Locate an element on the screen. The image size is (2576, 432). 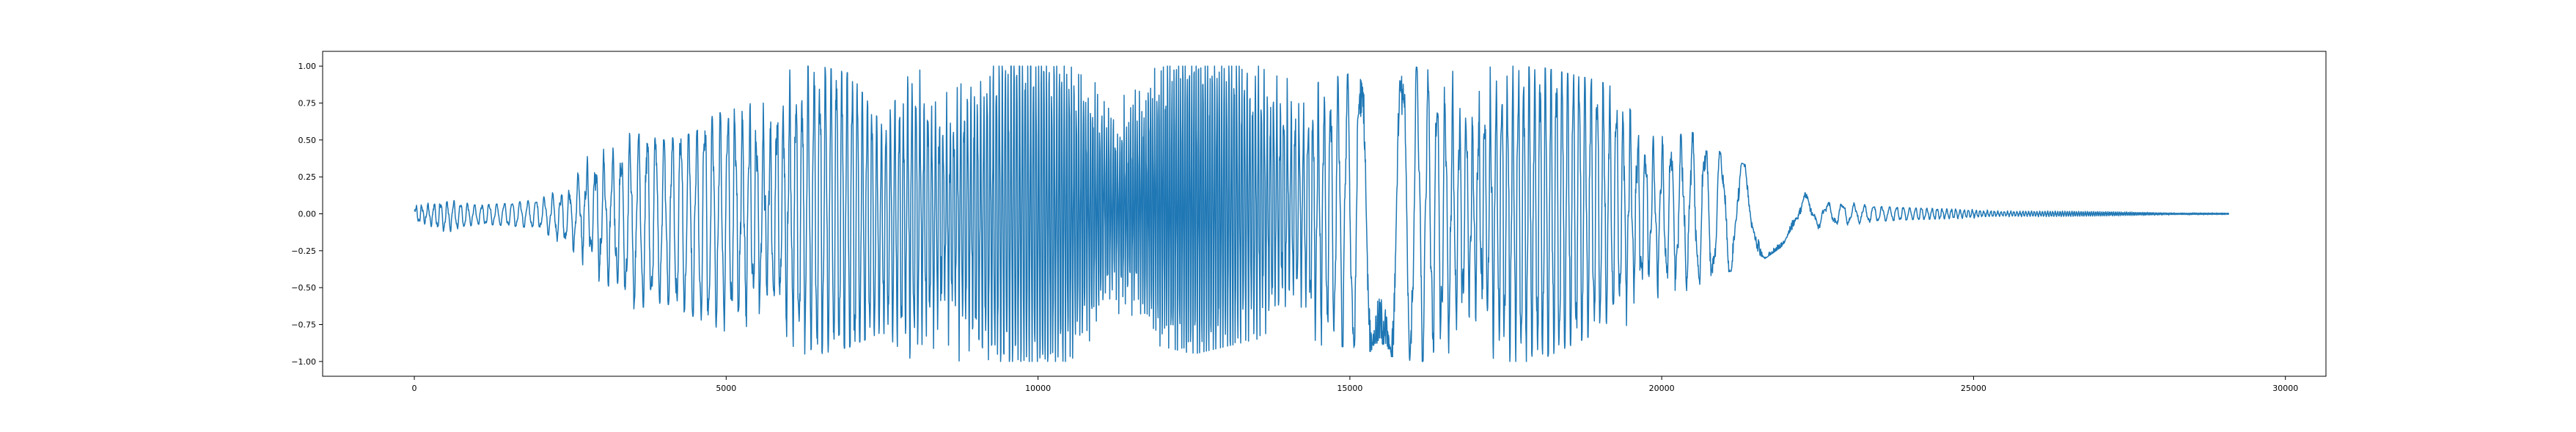
x-tick-label: 10000 is located at coordinates (1038, 388).